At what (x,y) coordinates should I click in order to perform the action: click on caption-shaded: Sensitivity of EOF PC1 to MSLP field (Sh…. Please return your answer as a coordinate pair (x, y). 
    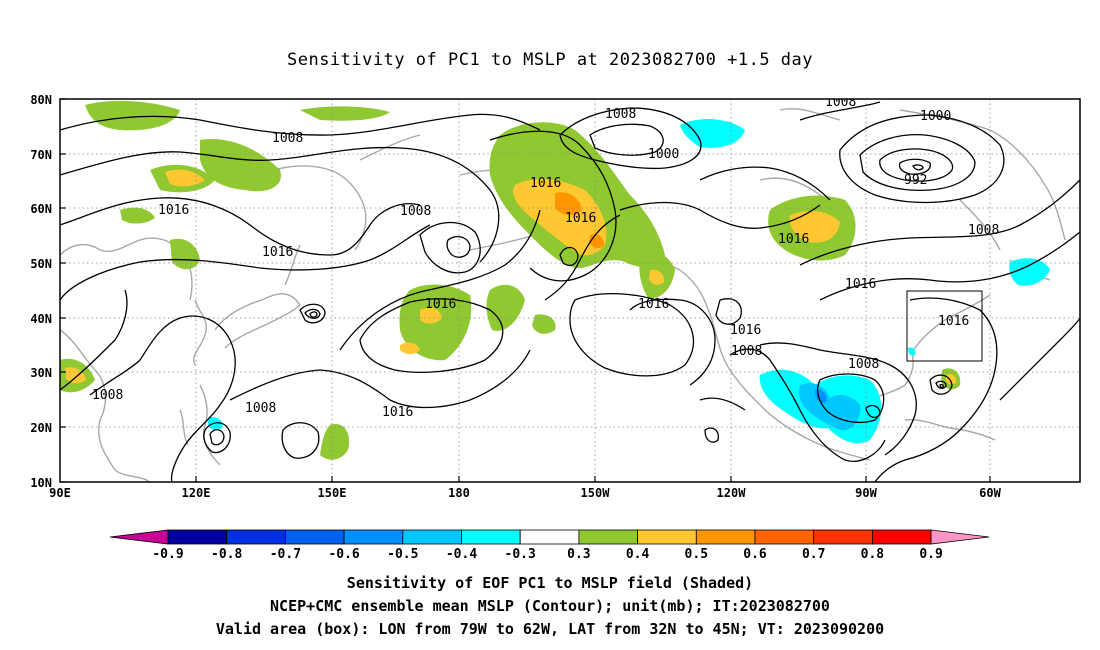
    Looking at the image, I should click on (550, 583).